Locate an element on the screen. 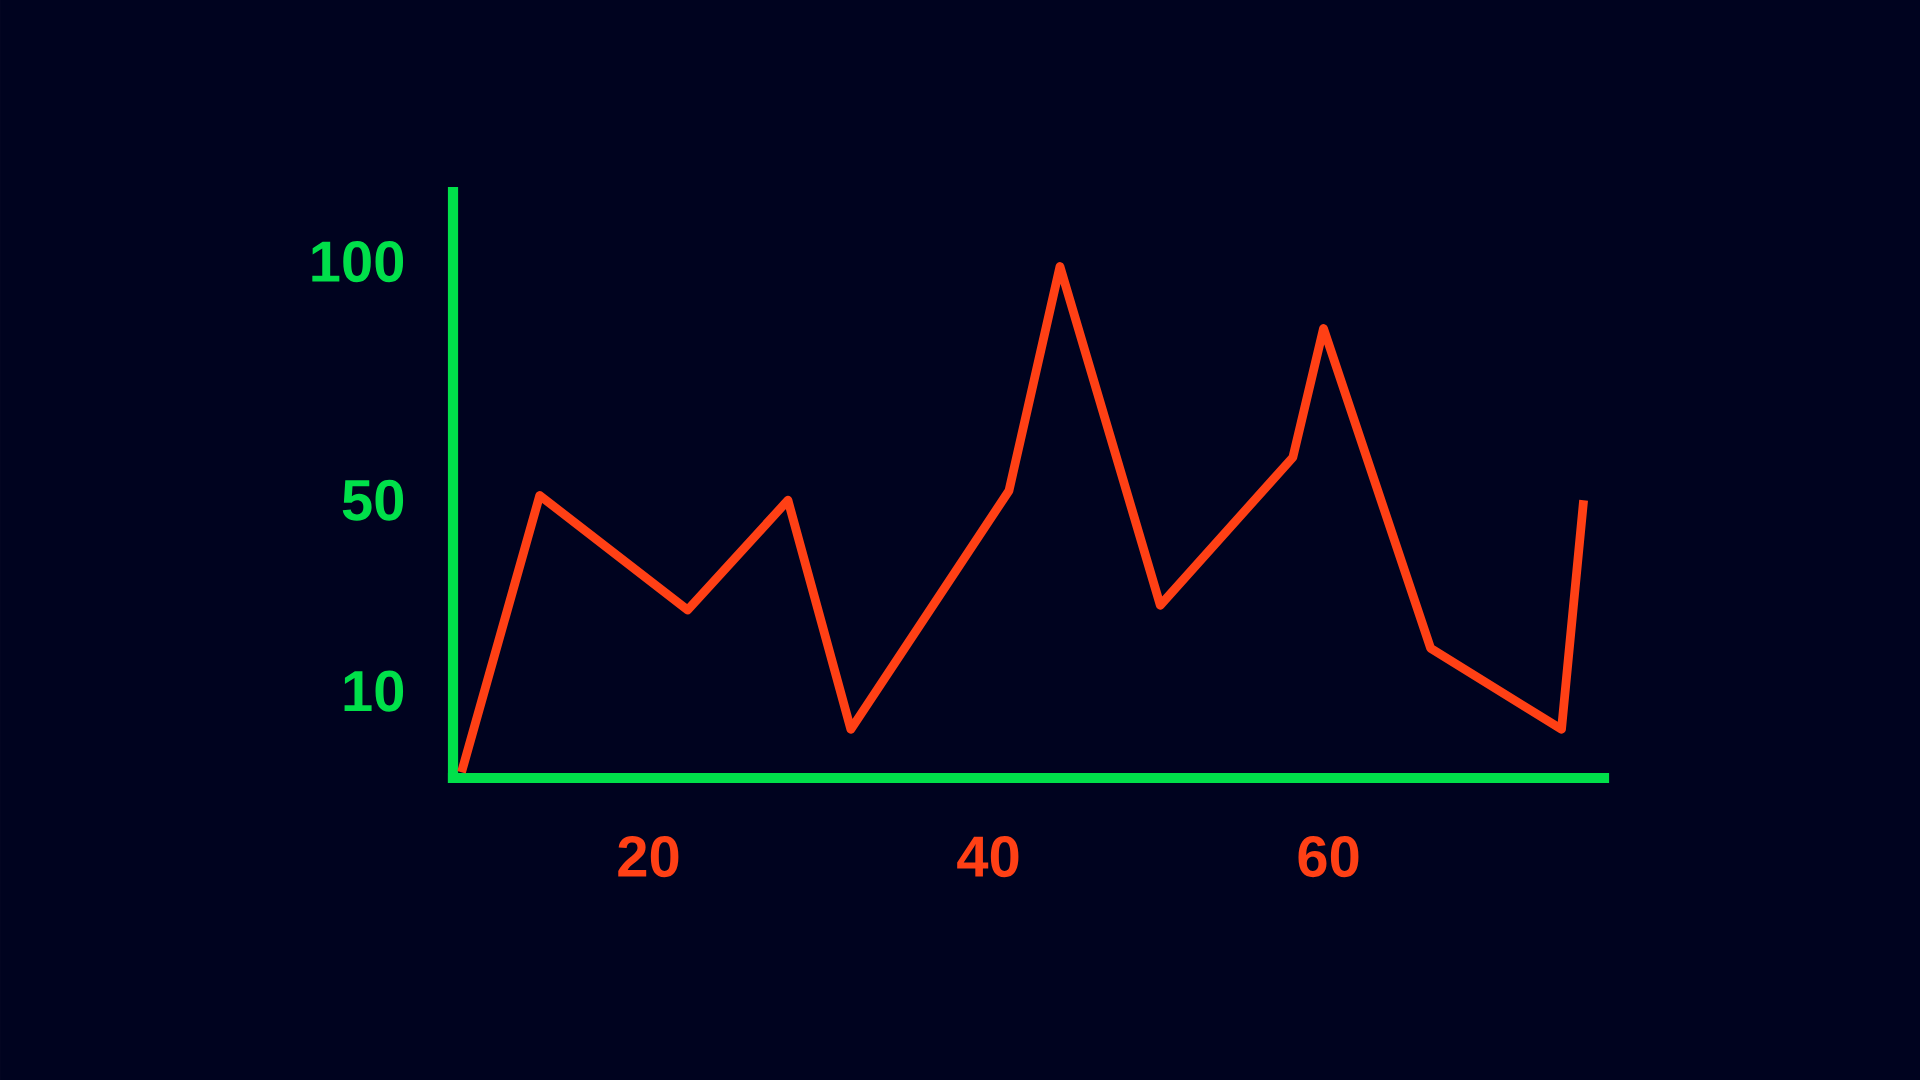 This screenshot has width=1920, height=1080. y-tick-label: 10 is located at coordinates (374, 691).